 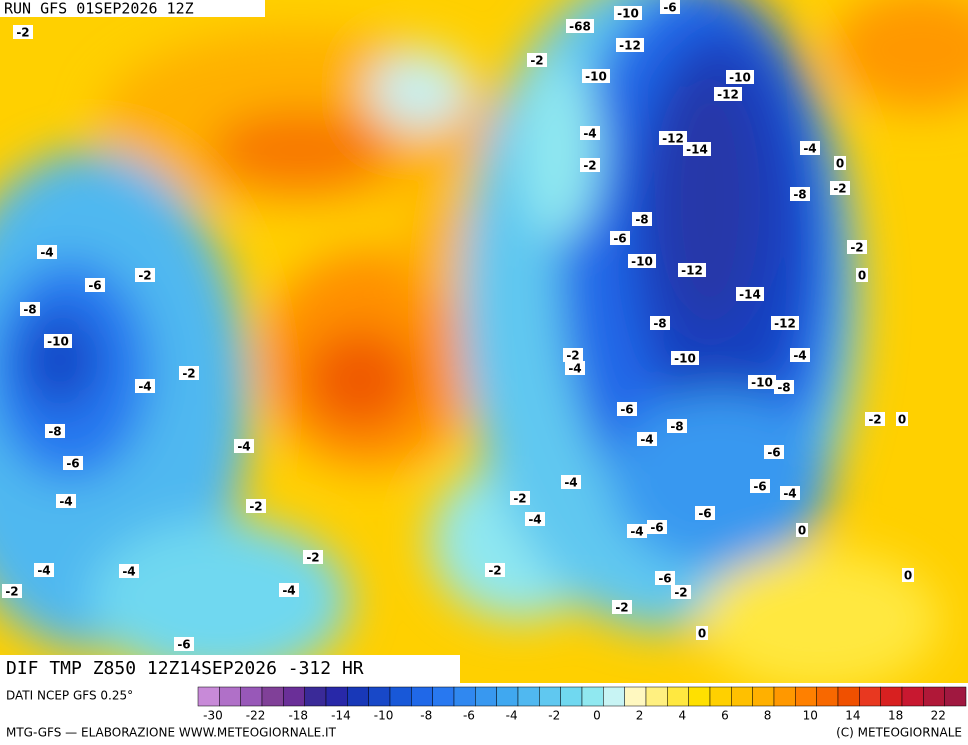 I want to click on legend-tick-label: -4, so click(x=512, y=716).